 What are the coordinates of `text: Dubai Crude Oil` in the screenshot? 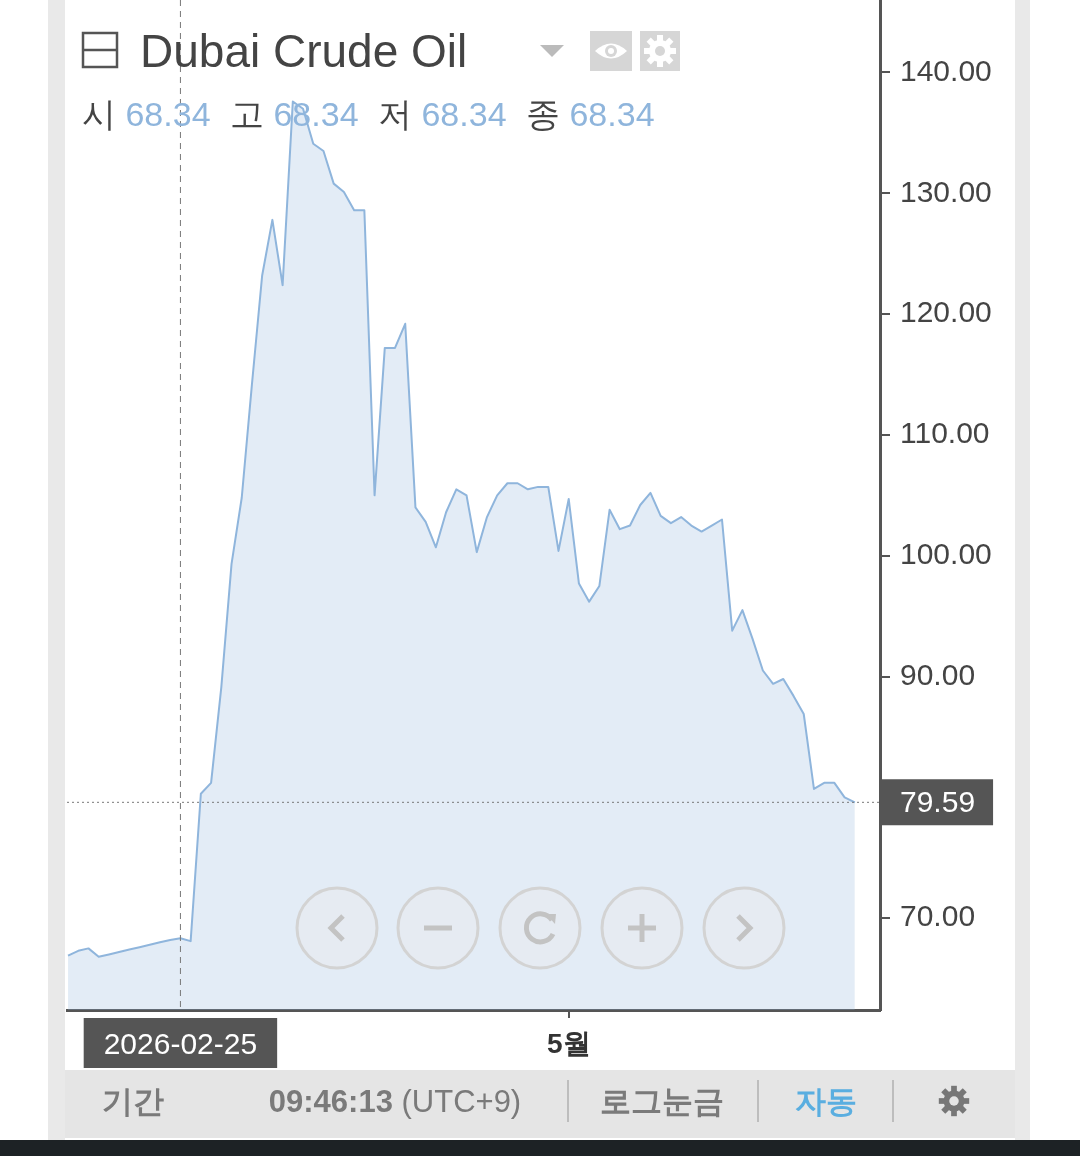 It's located at (304, 51).